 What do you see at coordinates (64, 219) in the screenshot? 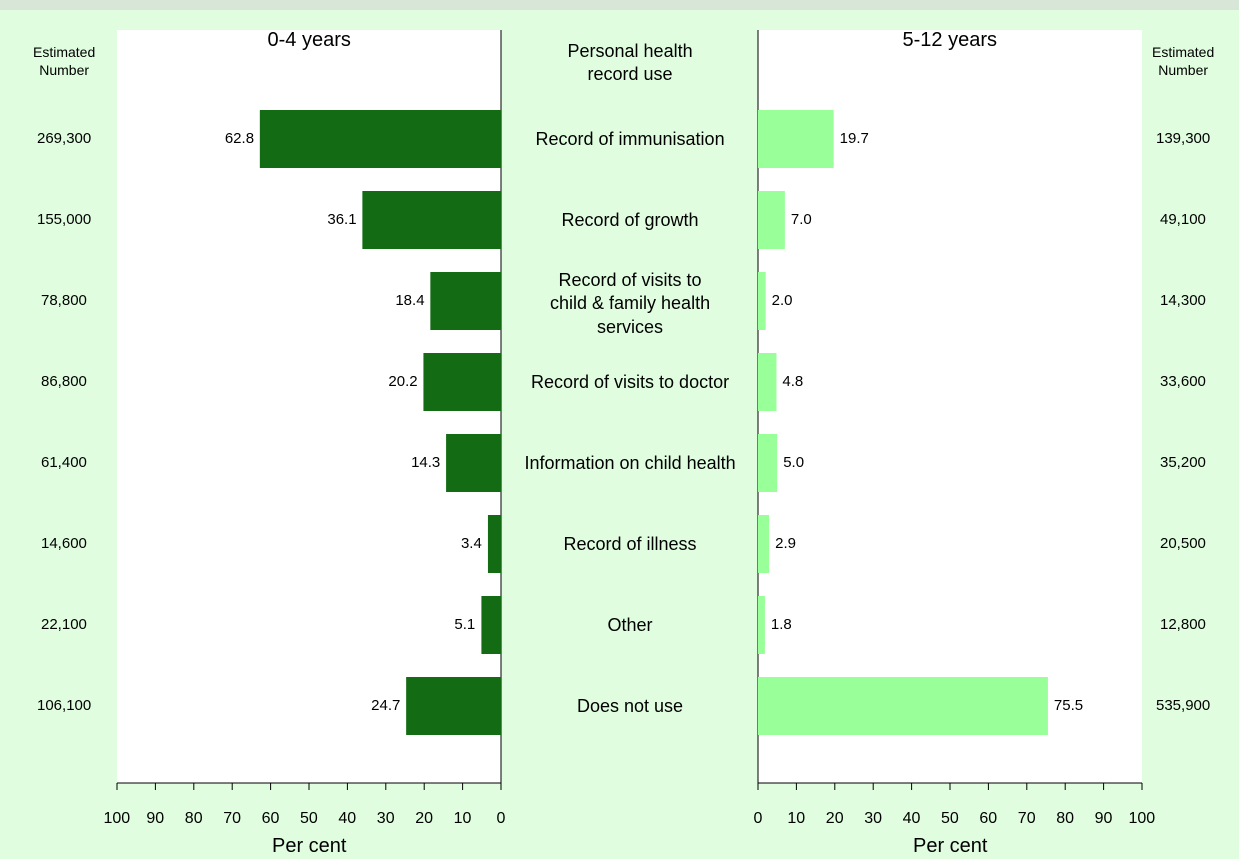
I see `estimated-number: 155,000` at bounding box center [64, 219].